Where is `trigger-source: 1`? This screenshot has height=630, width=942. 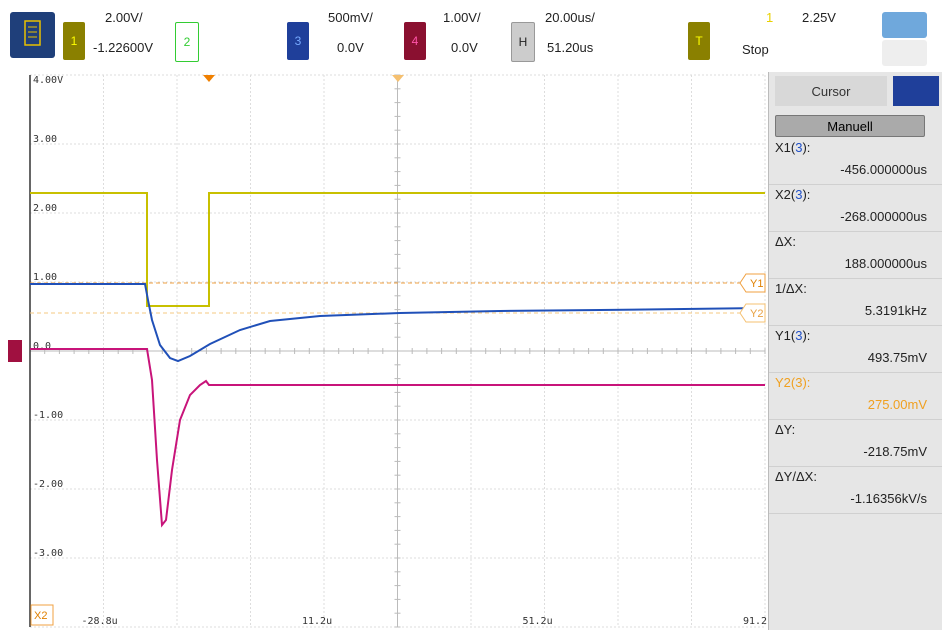 trigger-source: 1 is located at coordinates (770, 17).